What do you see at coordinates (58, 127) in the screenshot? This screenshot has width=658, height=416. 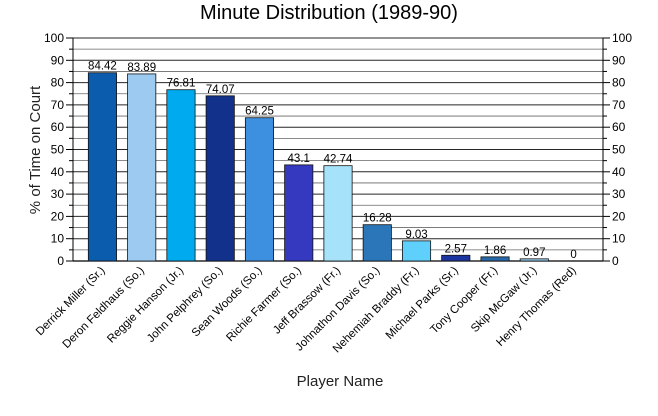 I see `y-tick-label-left: 60` at bounding box center [58, 127].